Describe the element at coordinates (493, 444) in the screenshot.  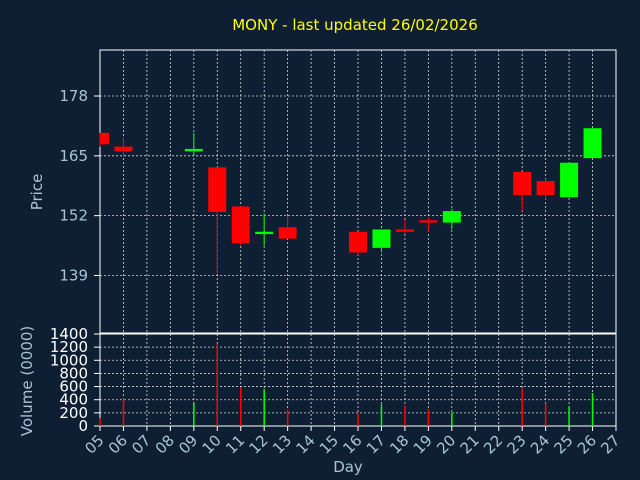
I see `x-tick-label: 22` at that location.